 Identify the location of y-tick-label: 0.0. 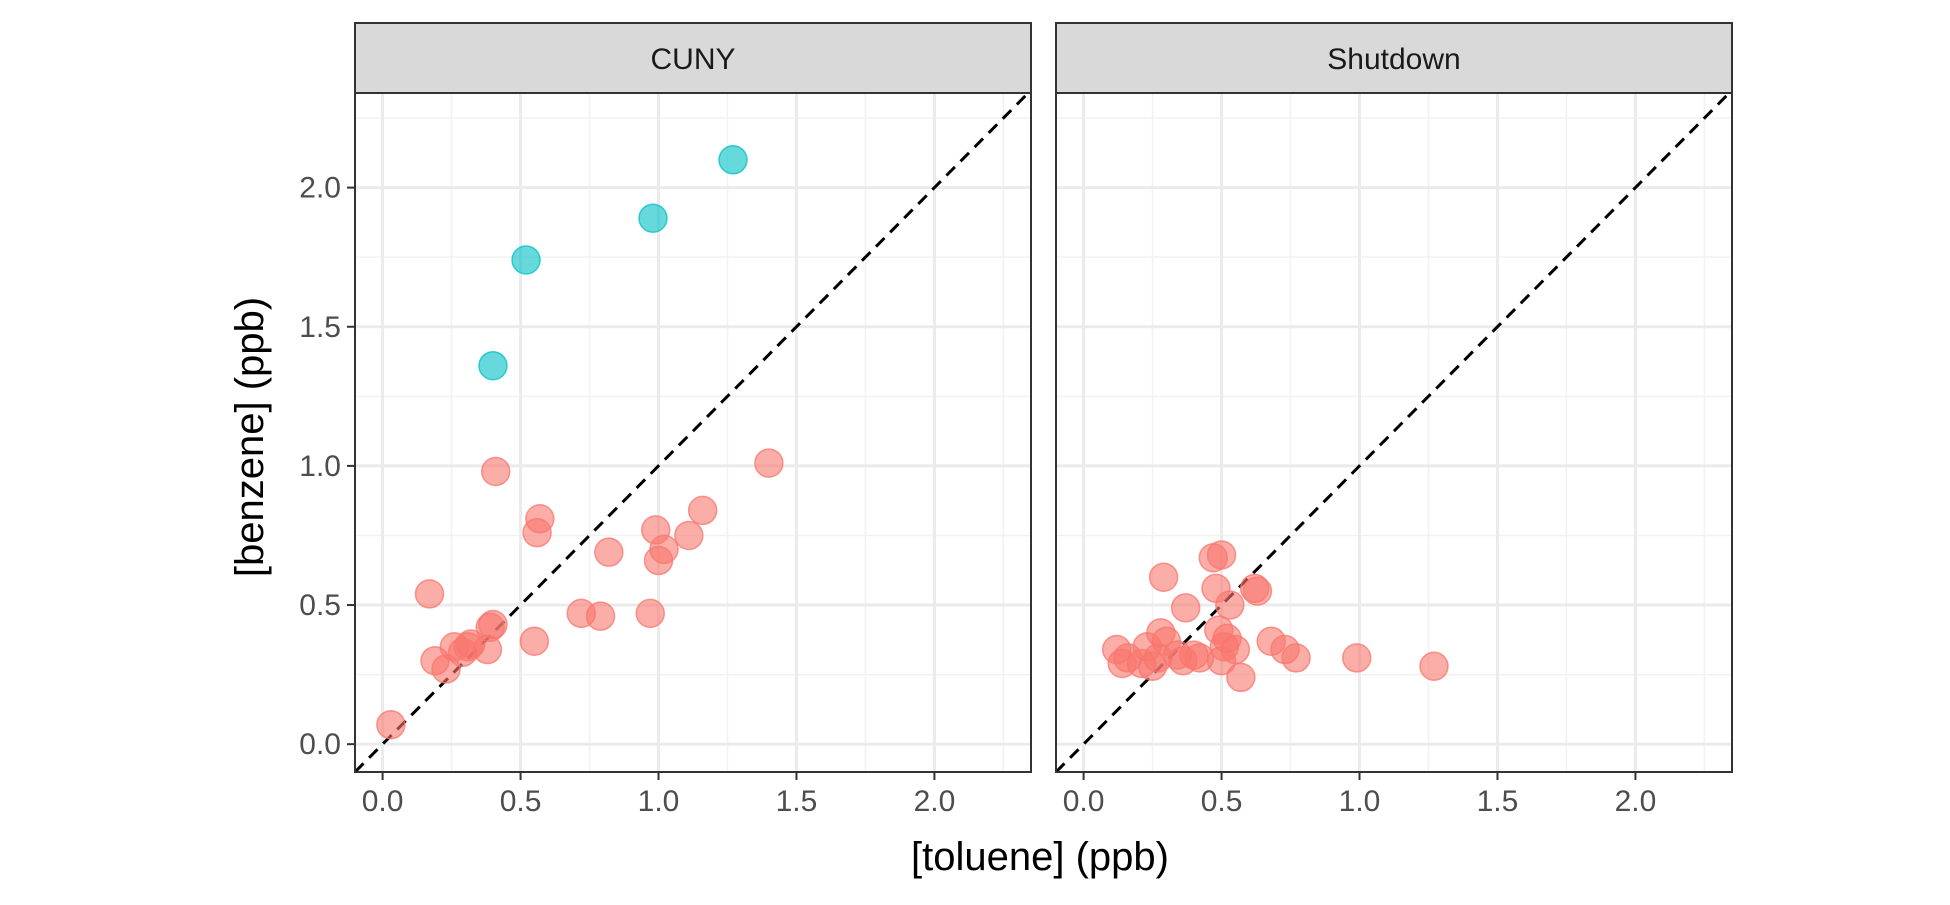
(320, 744).